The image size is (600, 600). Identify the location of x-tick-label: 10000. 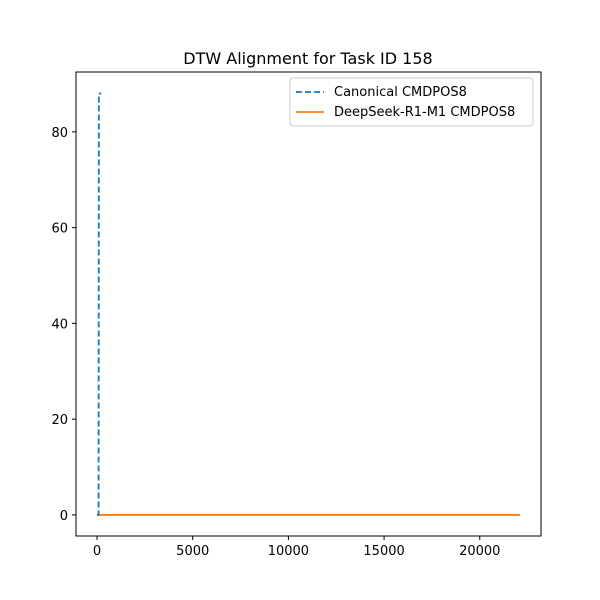
(288, 551).